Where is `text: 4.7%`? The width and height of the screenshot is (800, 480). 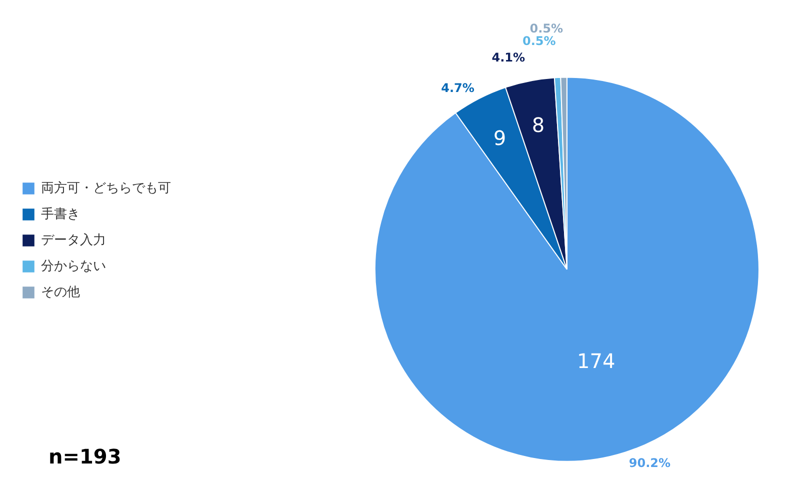
text: 4.7% is located at coordinates (457, 88).